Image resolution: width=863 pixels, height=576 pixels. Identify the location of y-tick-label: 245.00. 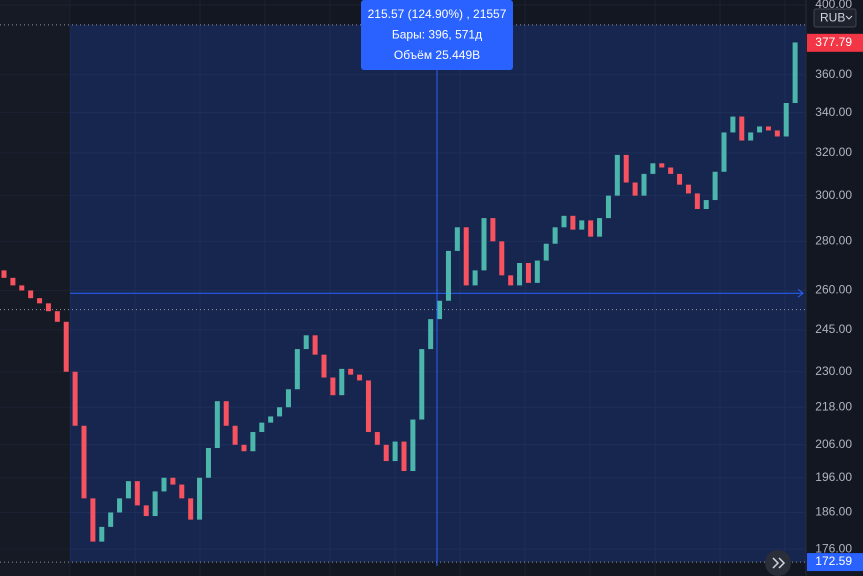
(833, 329).